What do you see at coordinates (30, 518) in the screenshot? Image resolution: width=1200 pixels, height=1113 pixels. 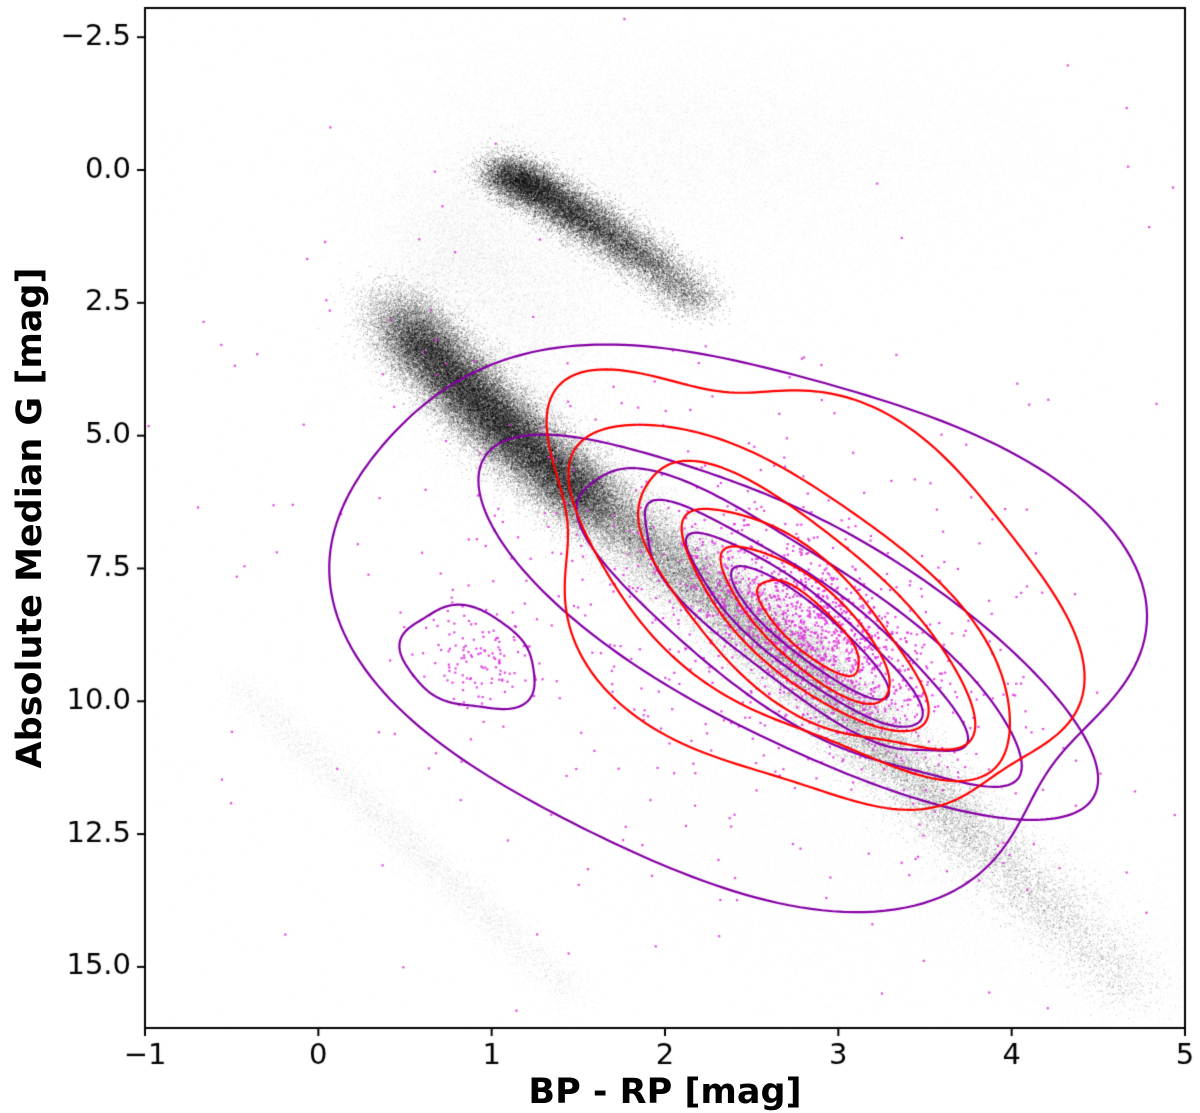 I see `y-axis-label: Absolute Median G [mag]` at bounding box center [30, 518].